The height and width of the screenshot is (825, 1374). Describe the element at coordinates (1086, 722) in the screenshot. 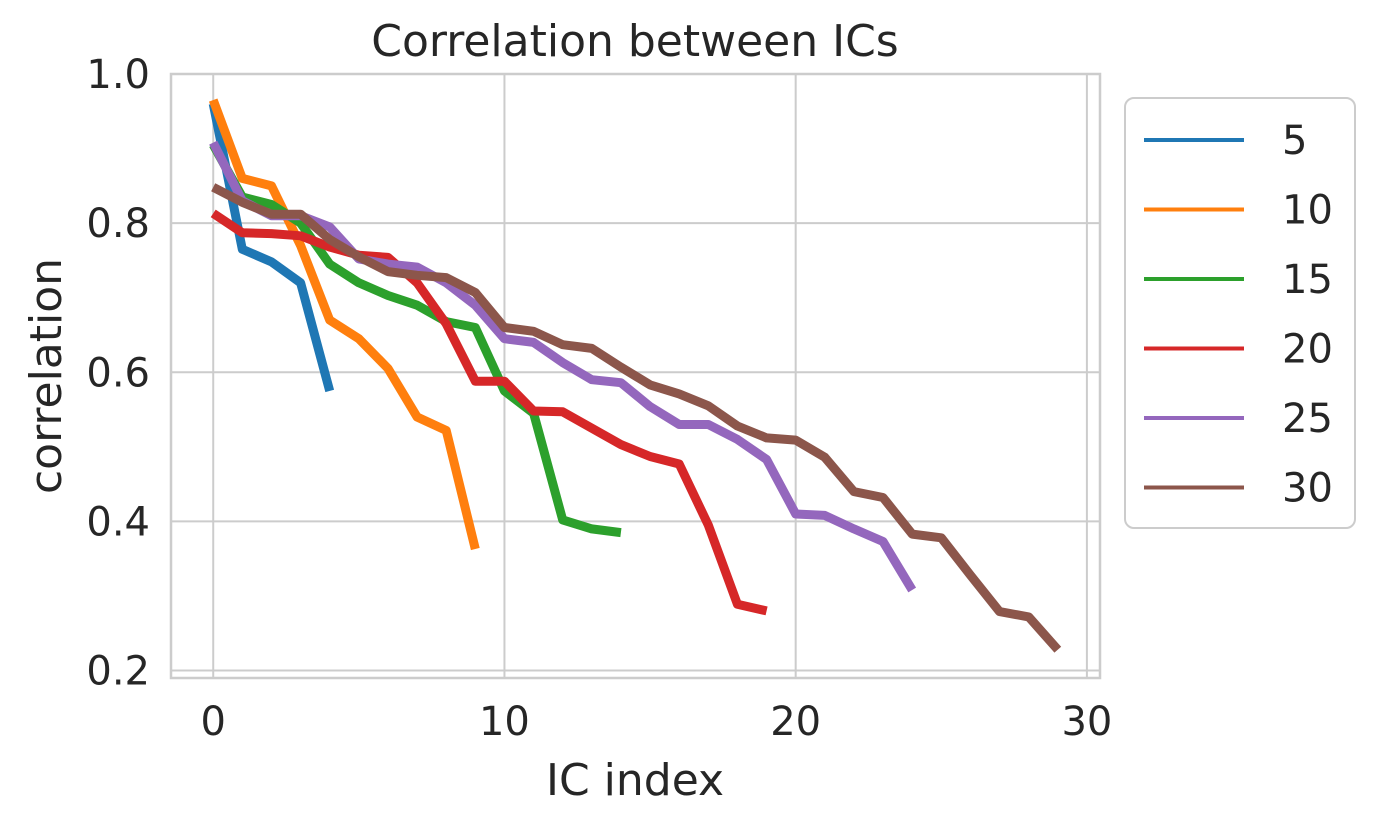

I see `x-tick-label: 30` at that location.